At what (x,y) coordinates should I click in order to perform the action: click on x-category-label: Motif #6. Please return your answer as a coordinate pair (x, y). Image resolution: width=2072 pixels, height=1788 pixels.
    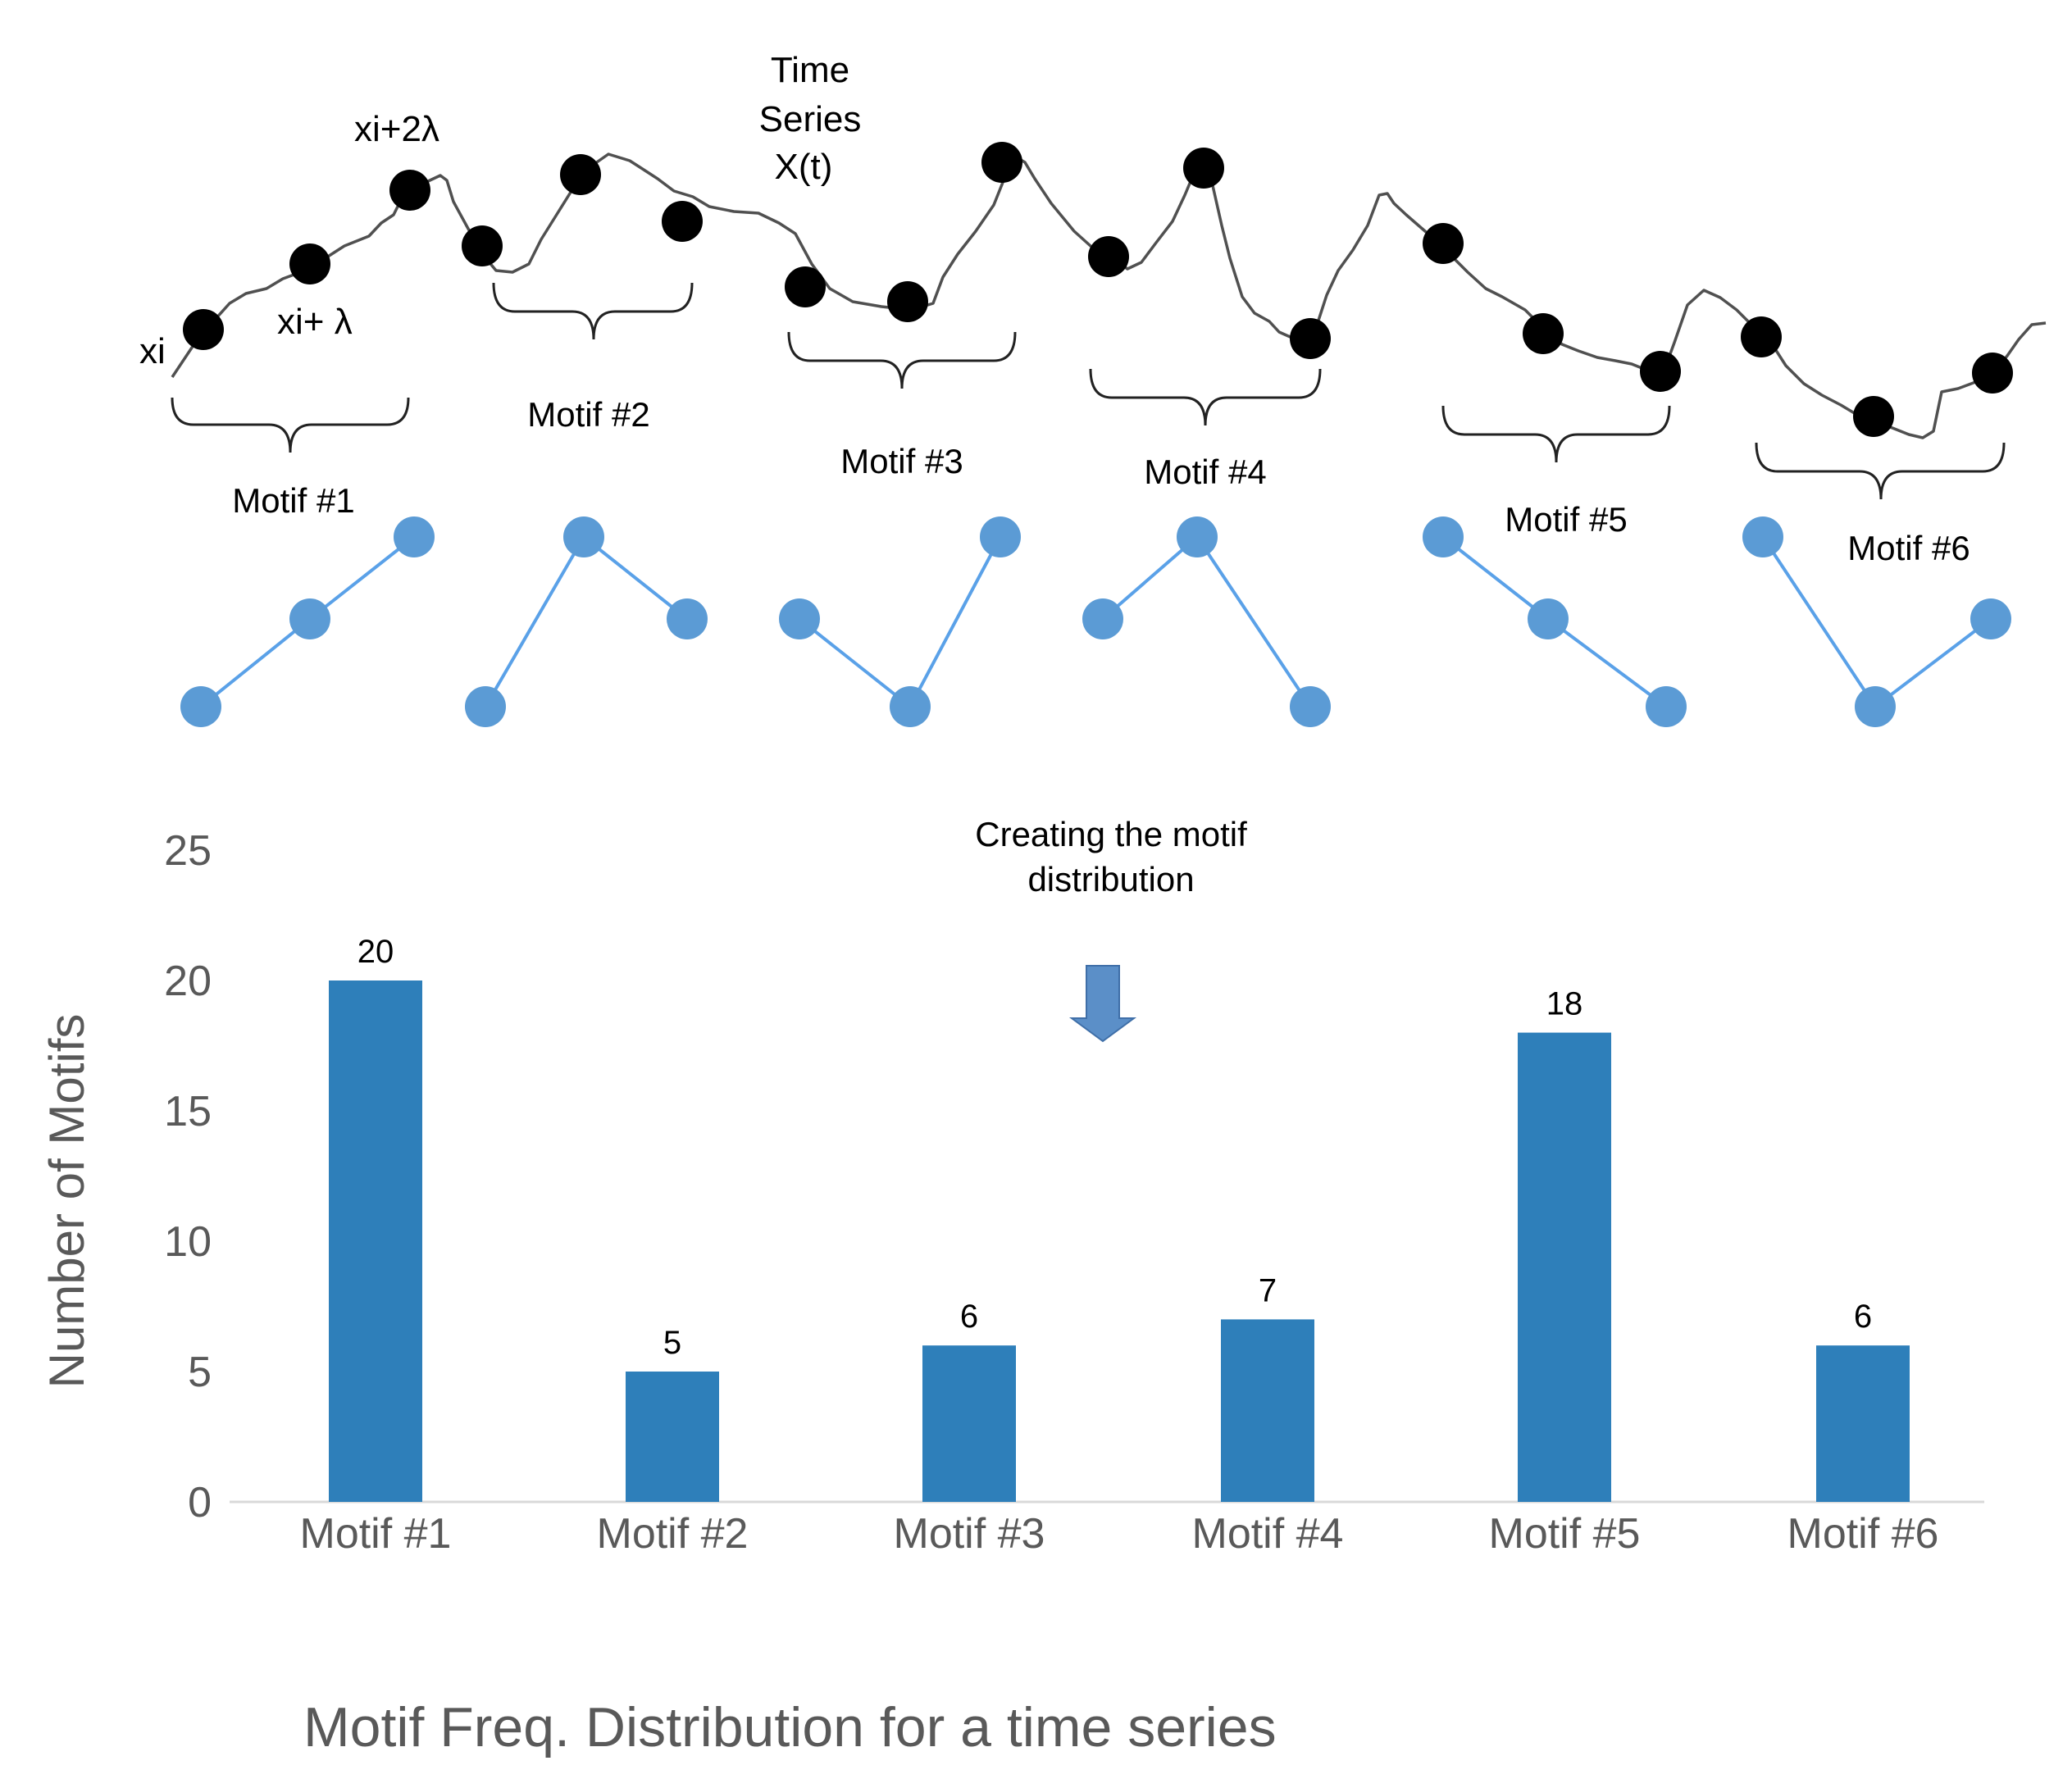
    Looking at the image, I should click on (1863, 1534).